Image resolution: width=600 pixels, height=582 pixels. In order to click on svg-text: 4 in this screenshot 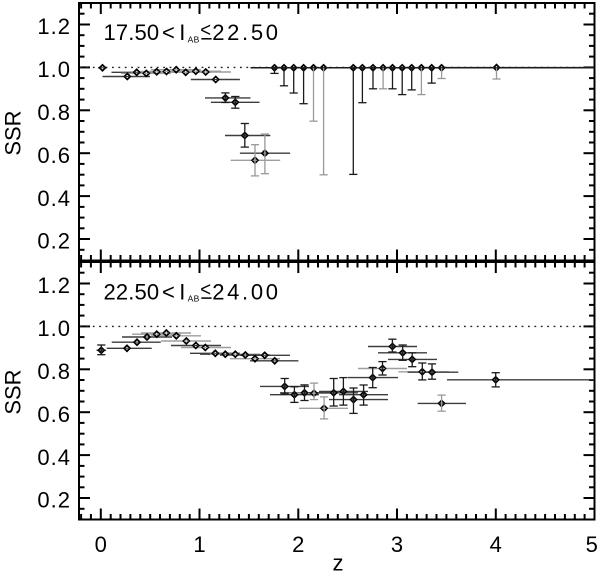, I will do `click(496, 544)`.